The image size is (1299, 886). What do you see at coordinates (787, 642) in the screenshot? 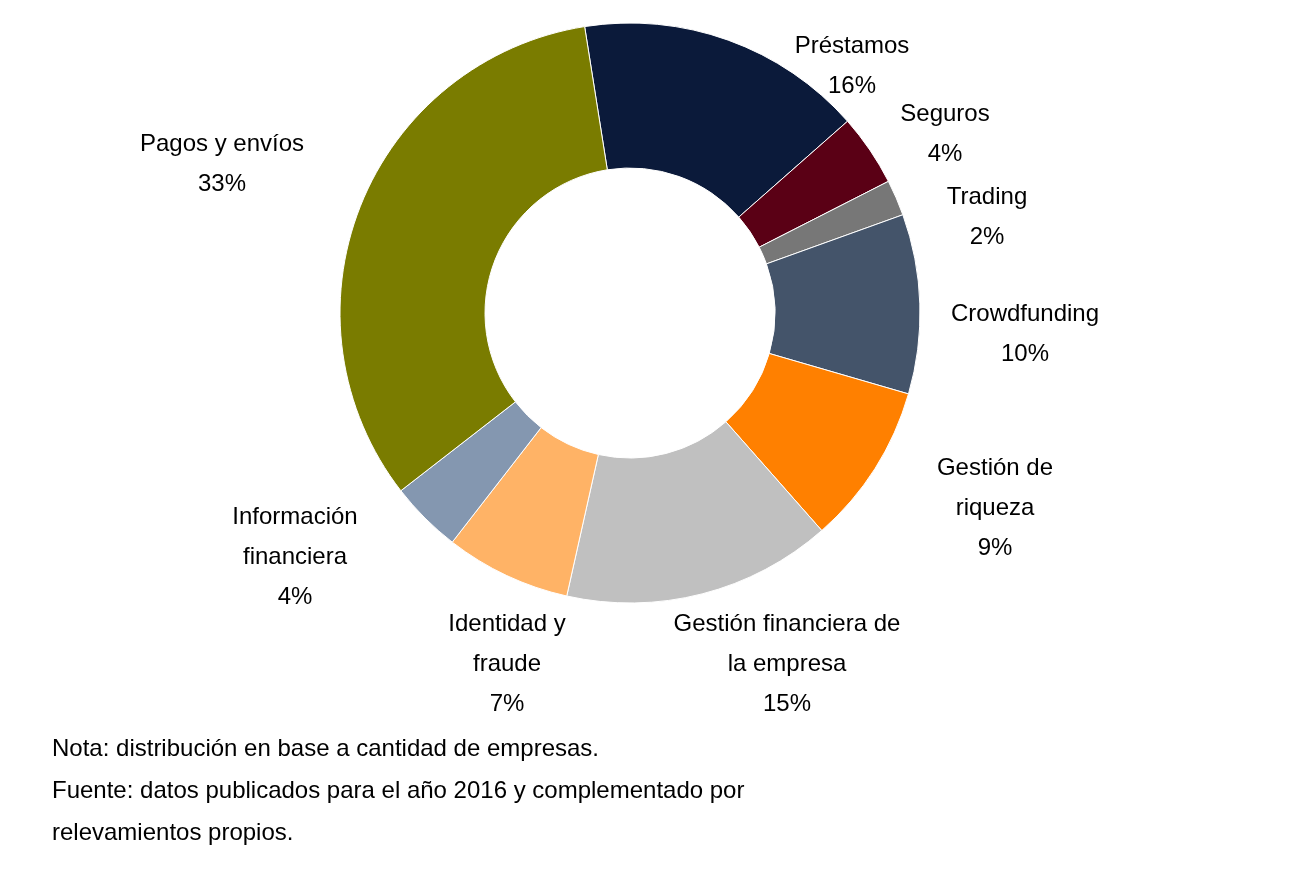
I see `slice-label: Gestión financiera de la empresa` at bounding box center [787, 642].